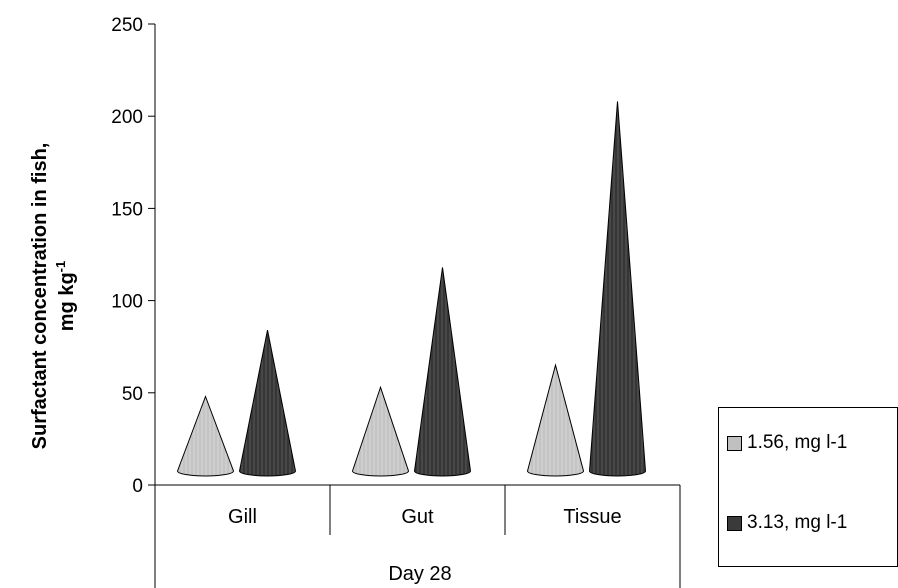 Image resolution: width=898 pixels, height=588 pixels. I want to click on legend: 1.56, mg l-1 3.13, mg l-1, so click(808, 487).